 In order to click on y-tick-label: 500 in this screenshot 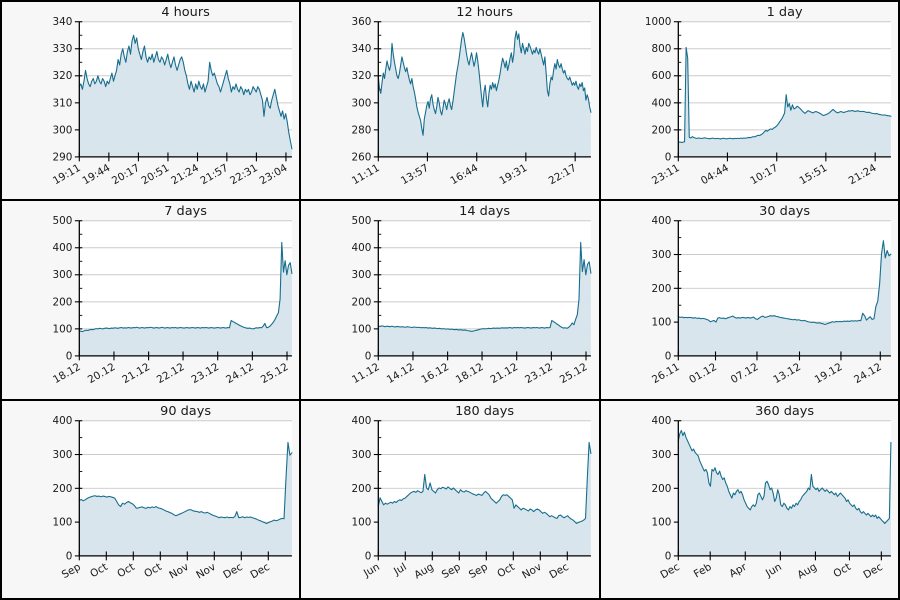, I will do `click(63, 222)`.